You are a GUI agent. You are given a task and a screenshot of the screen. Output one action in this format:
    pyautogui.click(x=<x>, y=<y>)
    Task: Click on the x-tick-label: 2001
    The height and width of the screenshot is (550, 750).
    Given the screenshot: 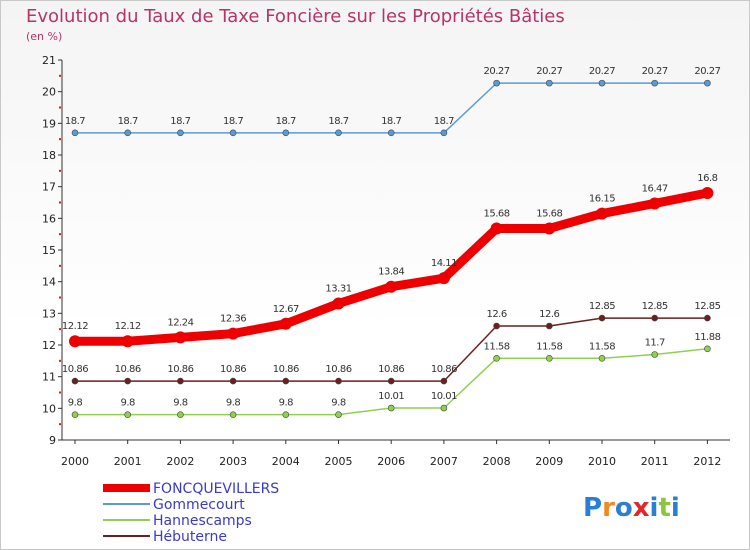 What is the action you would take?
    pyautogui.click(x=128, y=461)
    